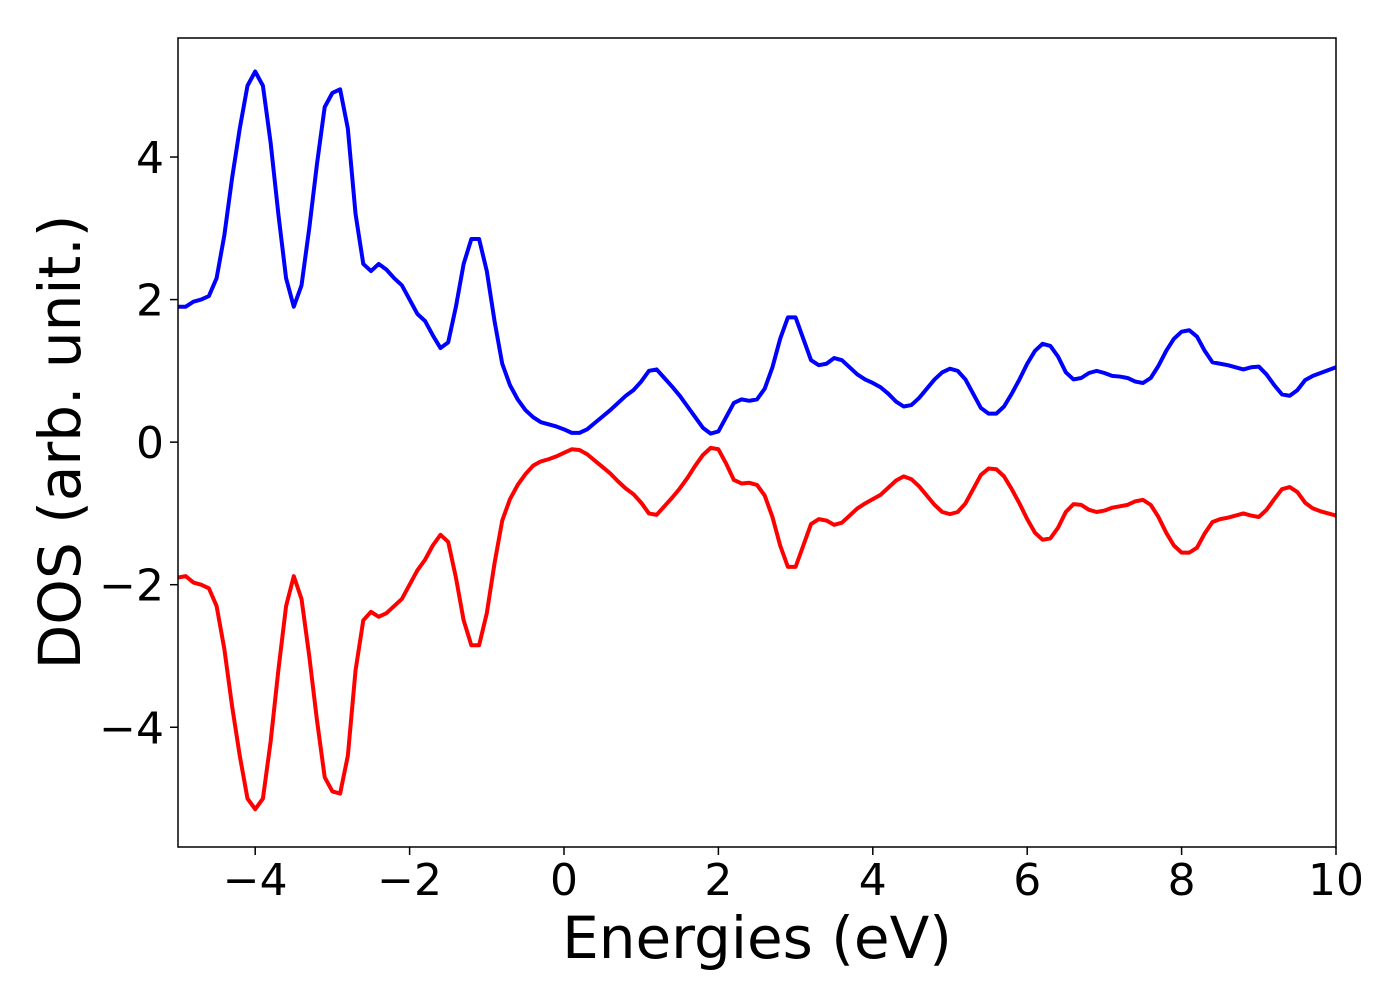  What do you see at coordinates (131, 586) in the screenshot?
I see `y-tick-label: −2` at bounding box center [131, 586].